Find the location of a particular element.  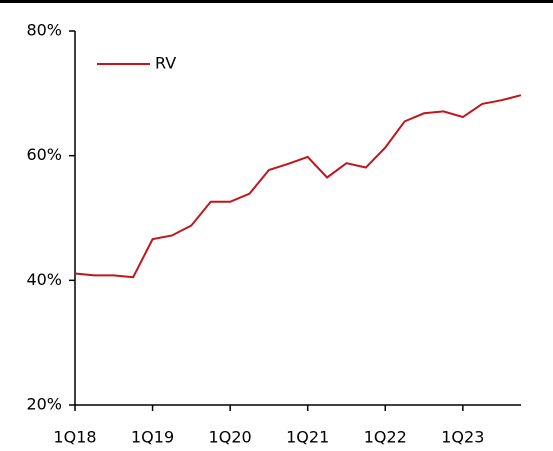

x-tick-label: 1Q18 is located at coordinates (74, 437).